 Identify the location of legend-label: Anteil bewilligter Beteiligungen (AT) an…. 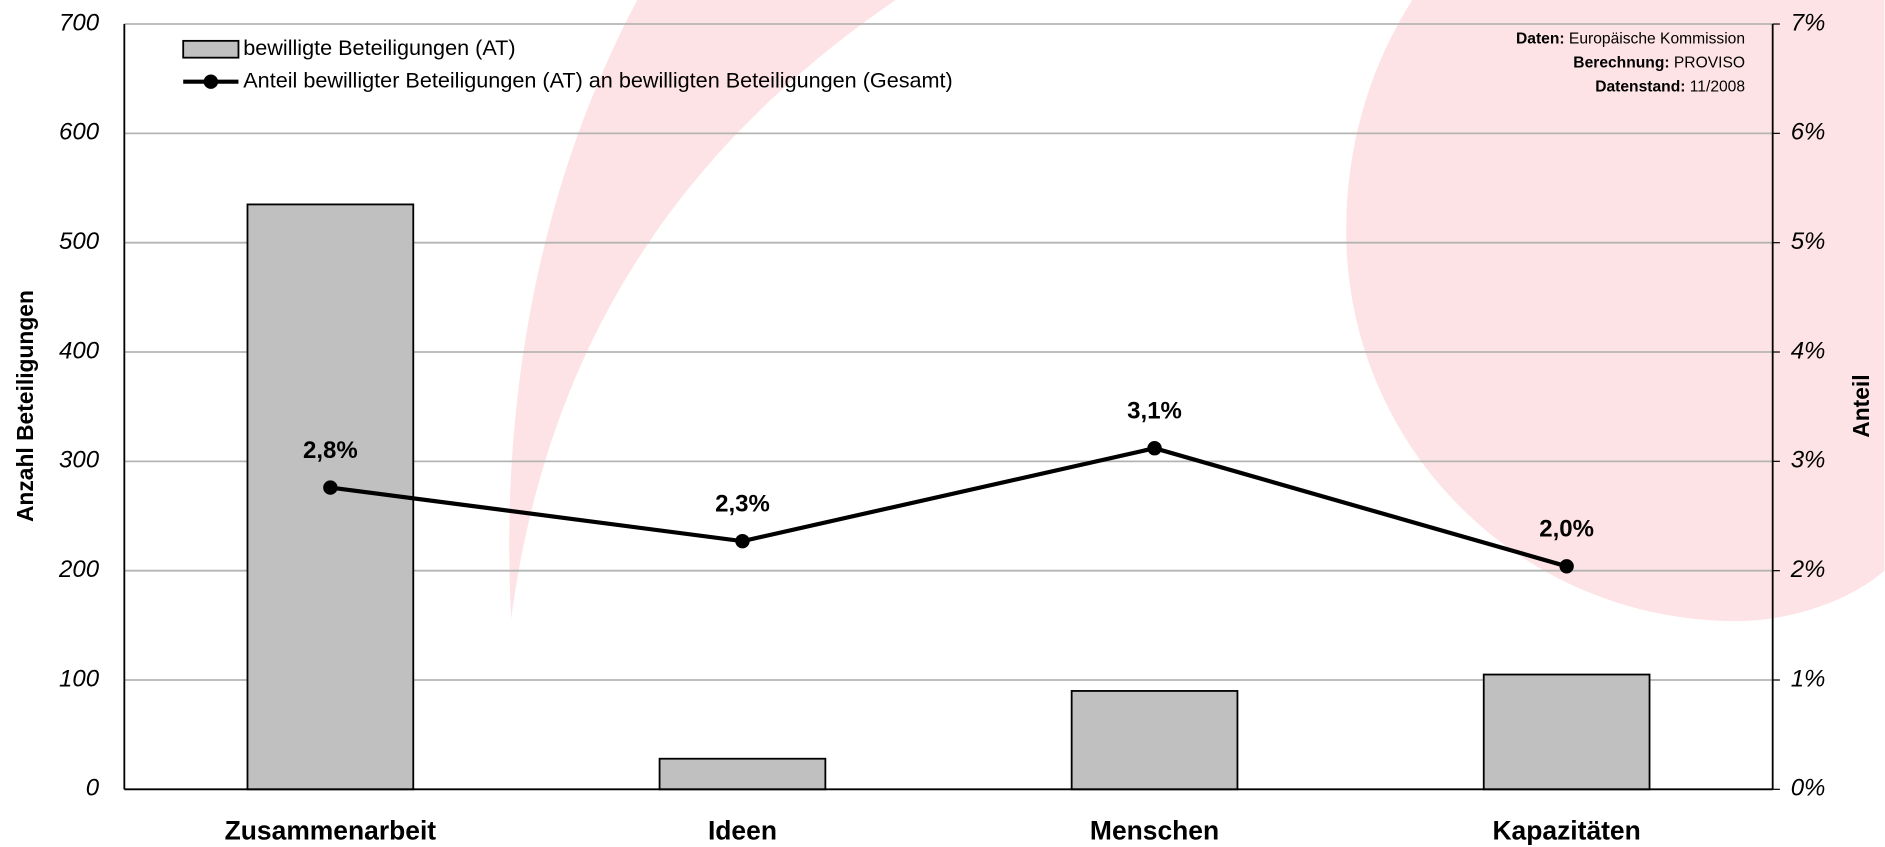
(597, 79).